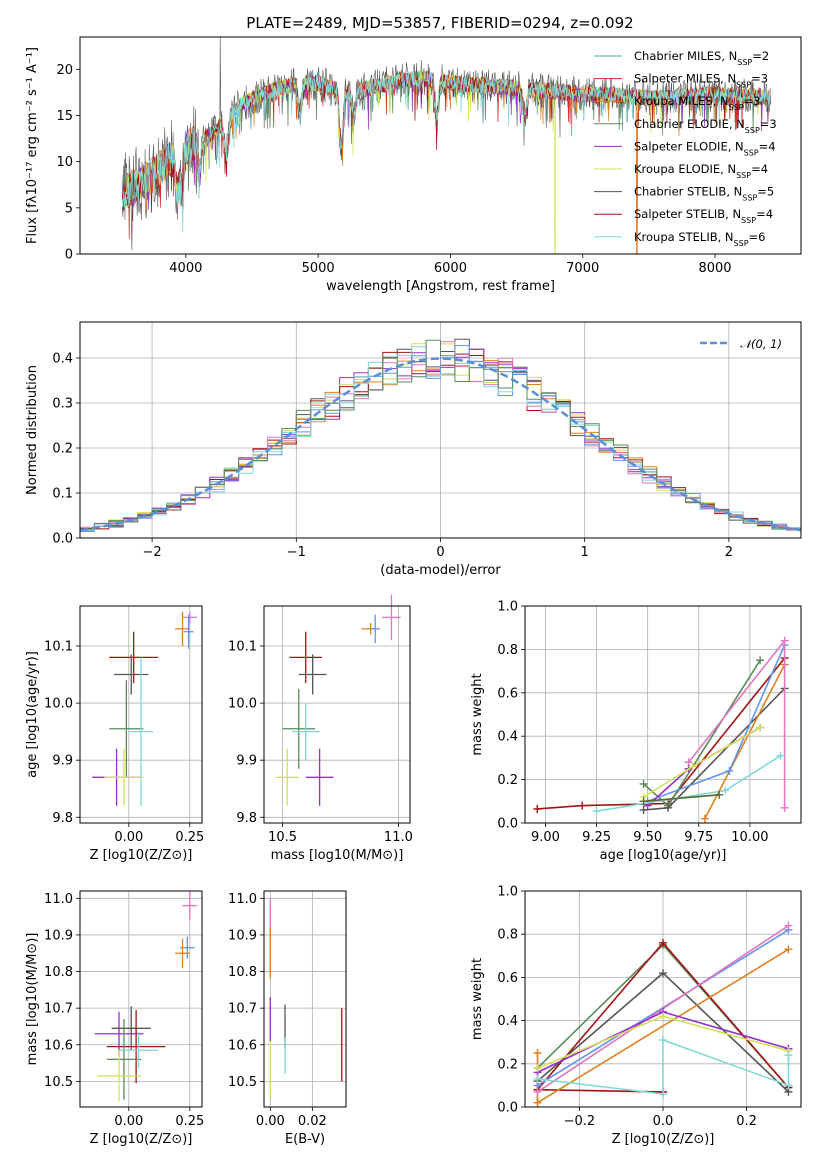 The height and width of the screenshot is (1170, 819). I want to click on histogram-step, so click(440, 446).